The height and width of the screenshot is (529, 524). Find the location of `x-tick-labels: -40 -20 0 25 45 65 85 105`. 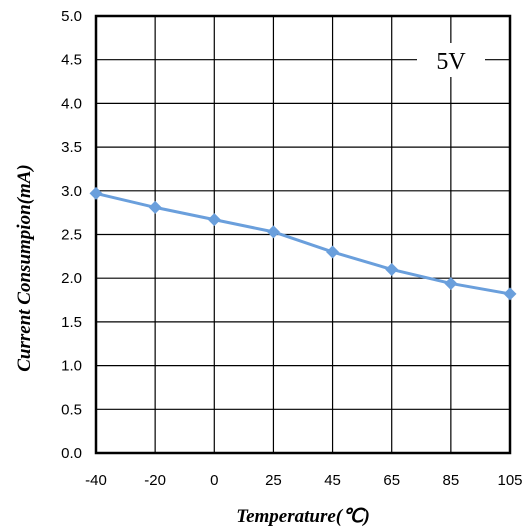

x-tick-labels: -40 -20 0 25 45 65 85 105 is located at coordinates (303, 480).